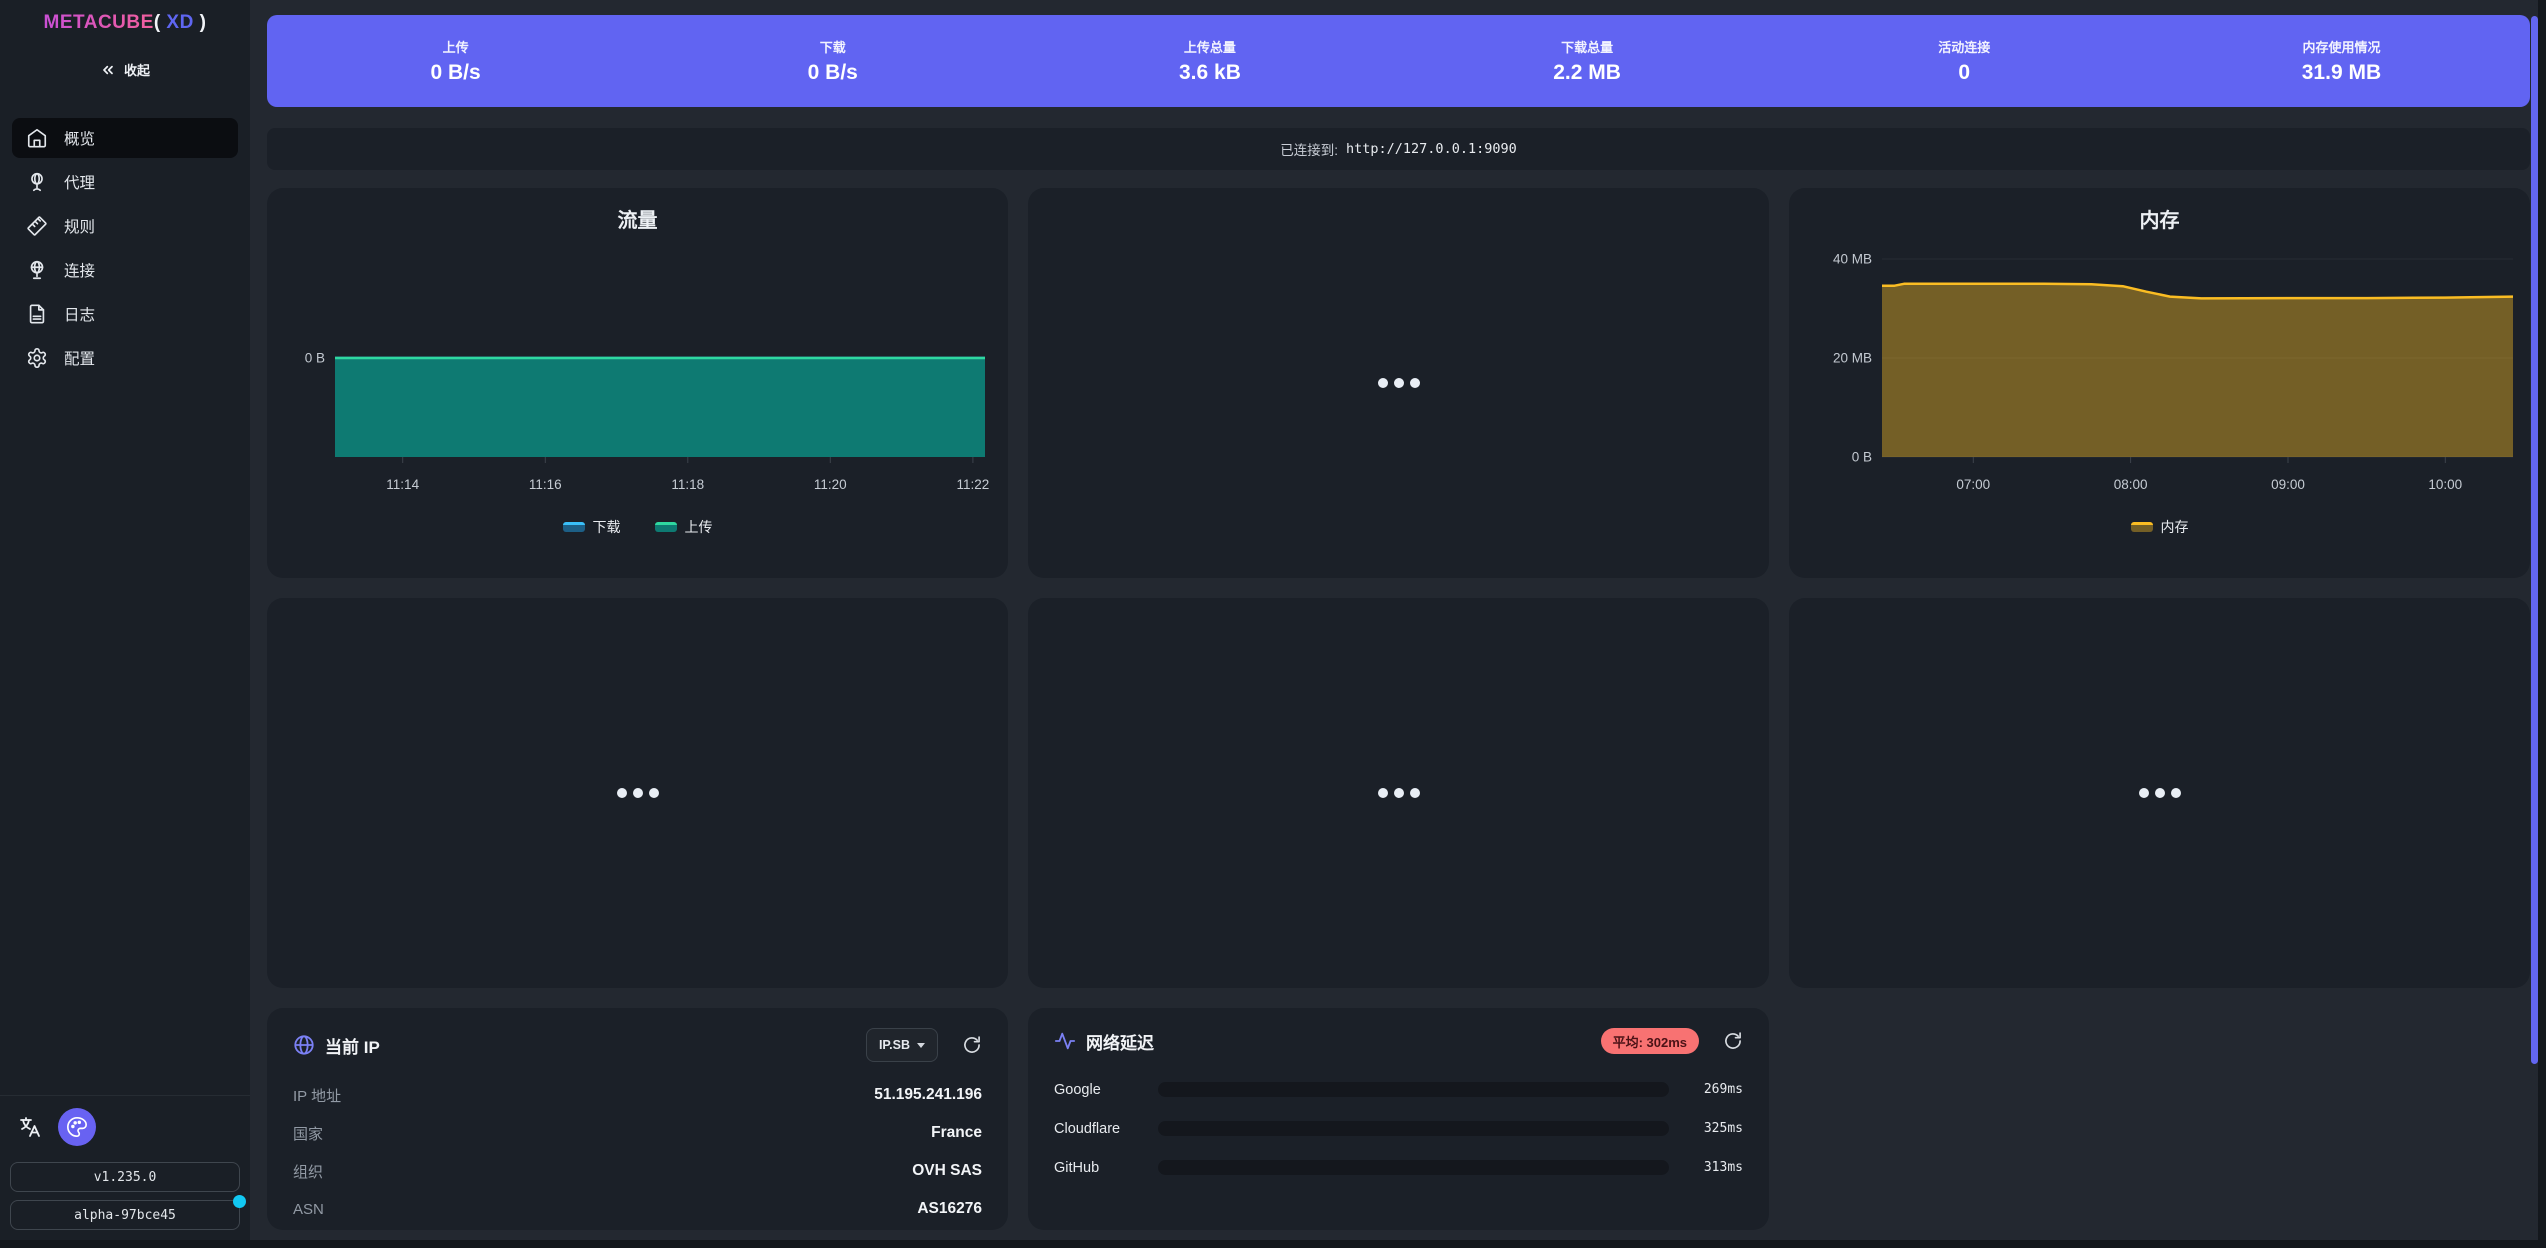 The height and width of the screenshot is (1248, 2546). I want to click on app-logo: METACUBE( XD ), so click(125, 22).